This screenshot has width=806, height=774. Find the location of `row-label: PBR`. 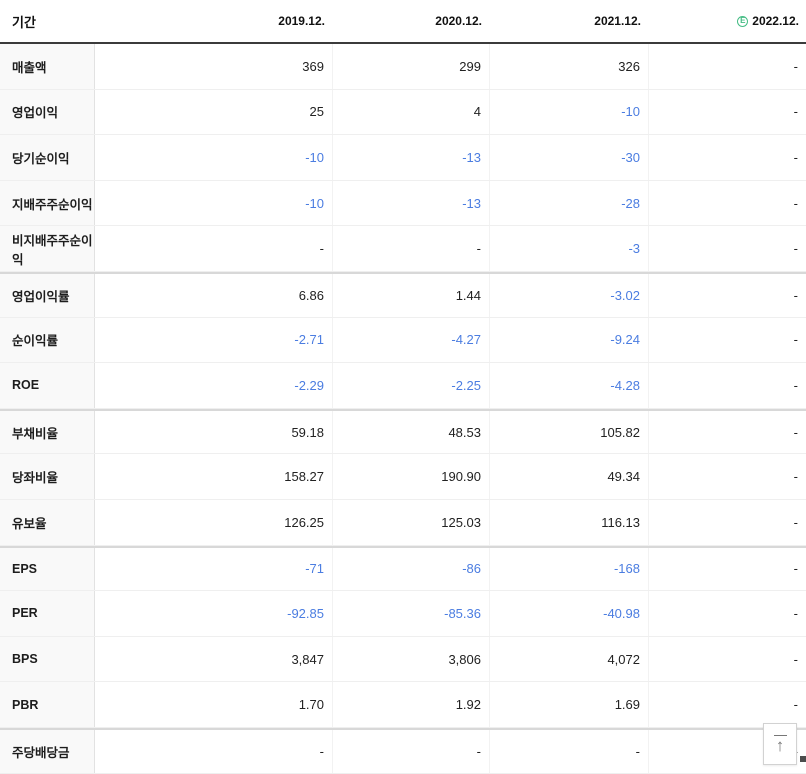

row-label: PBR is located at coordinates (47, 704).